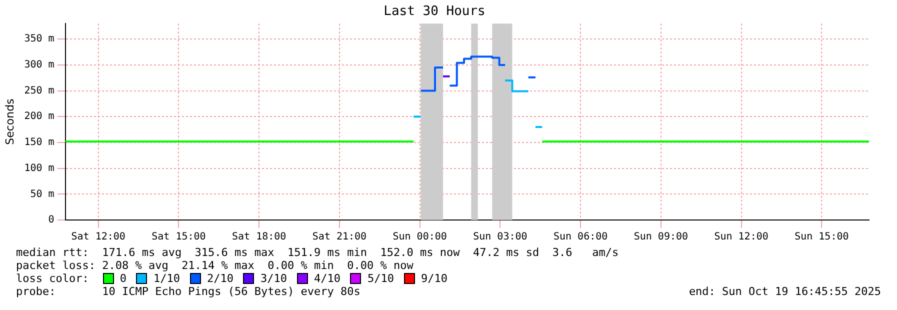  Describe the element at coordinates (661, 237) in the screenshot. I see `x-tick-label: Sun 09:00` at that location.